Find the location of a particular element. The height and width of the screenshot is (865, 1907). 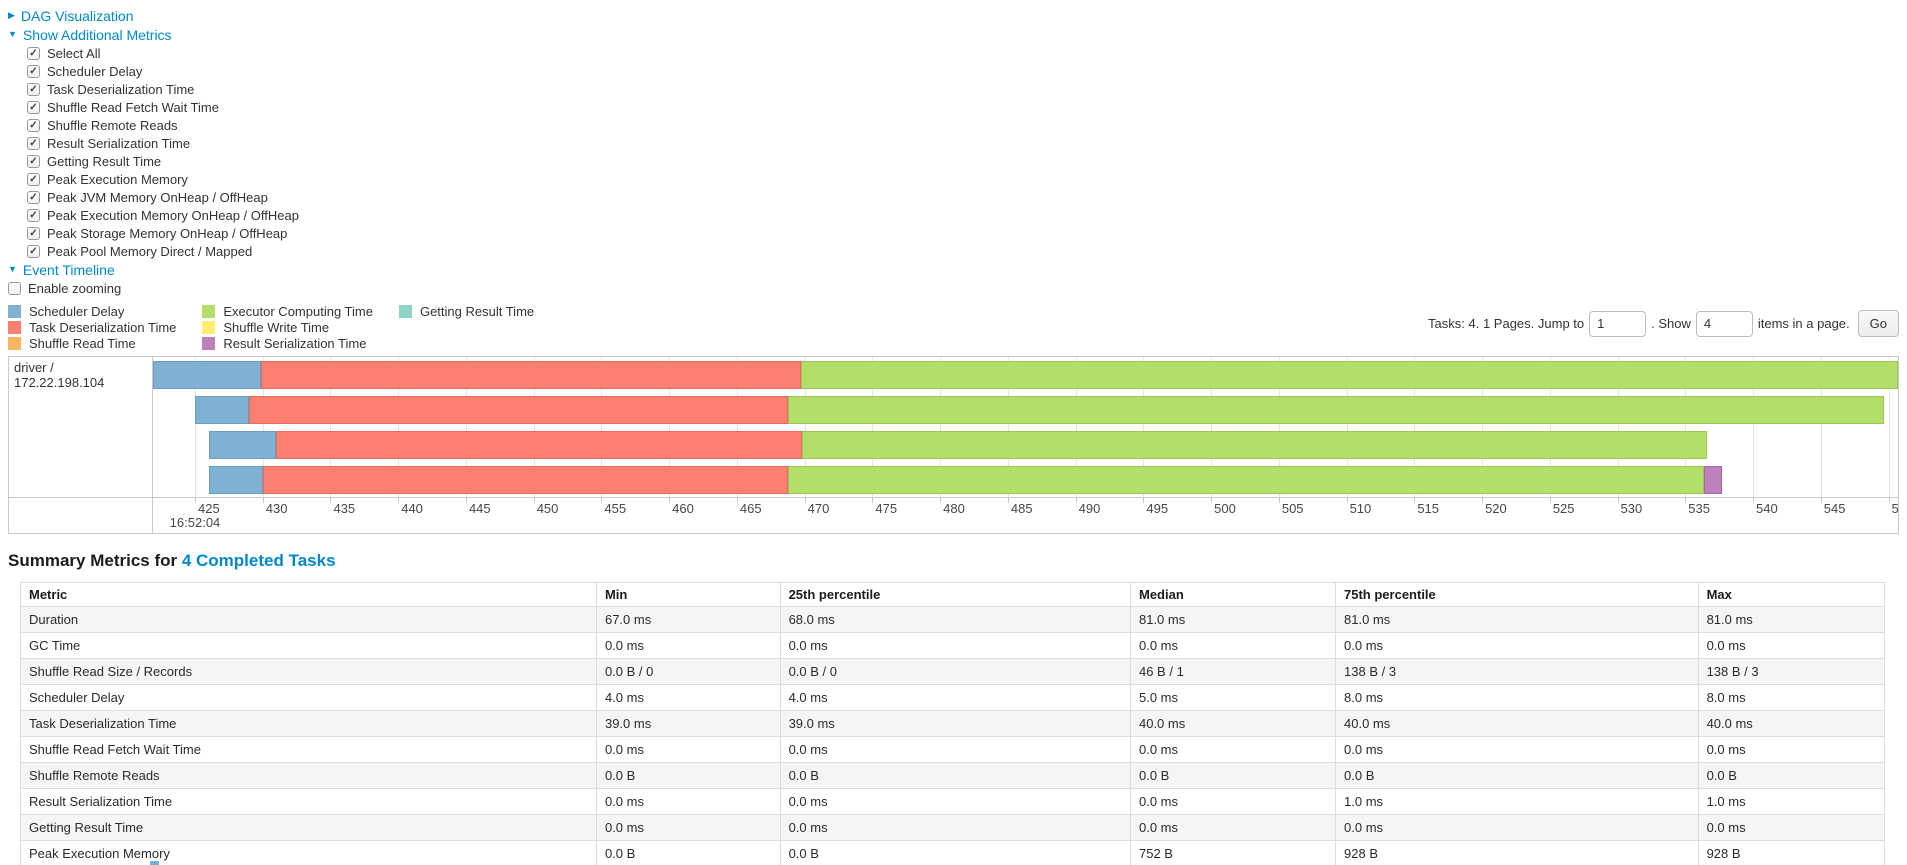

section-label: Event Timeline is located at coordinates (68, 269).